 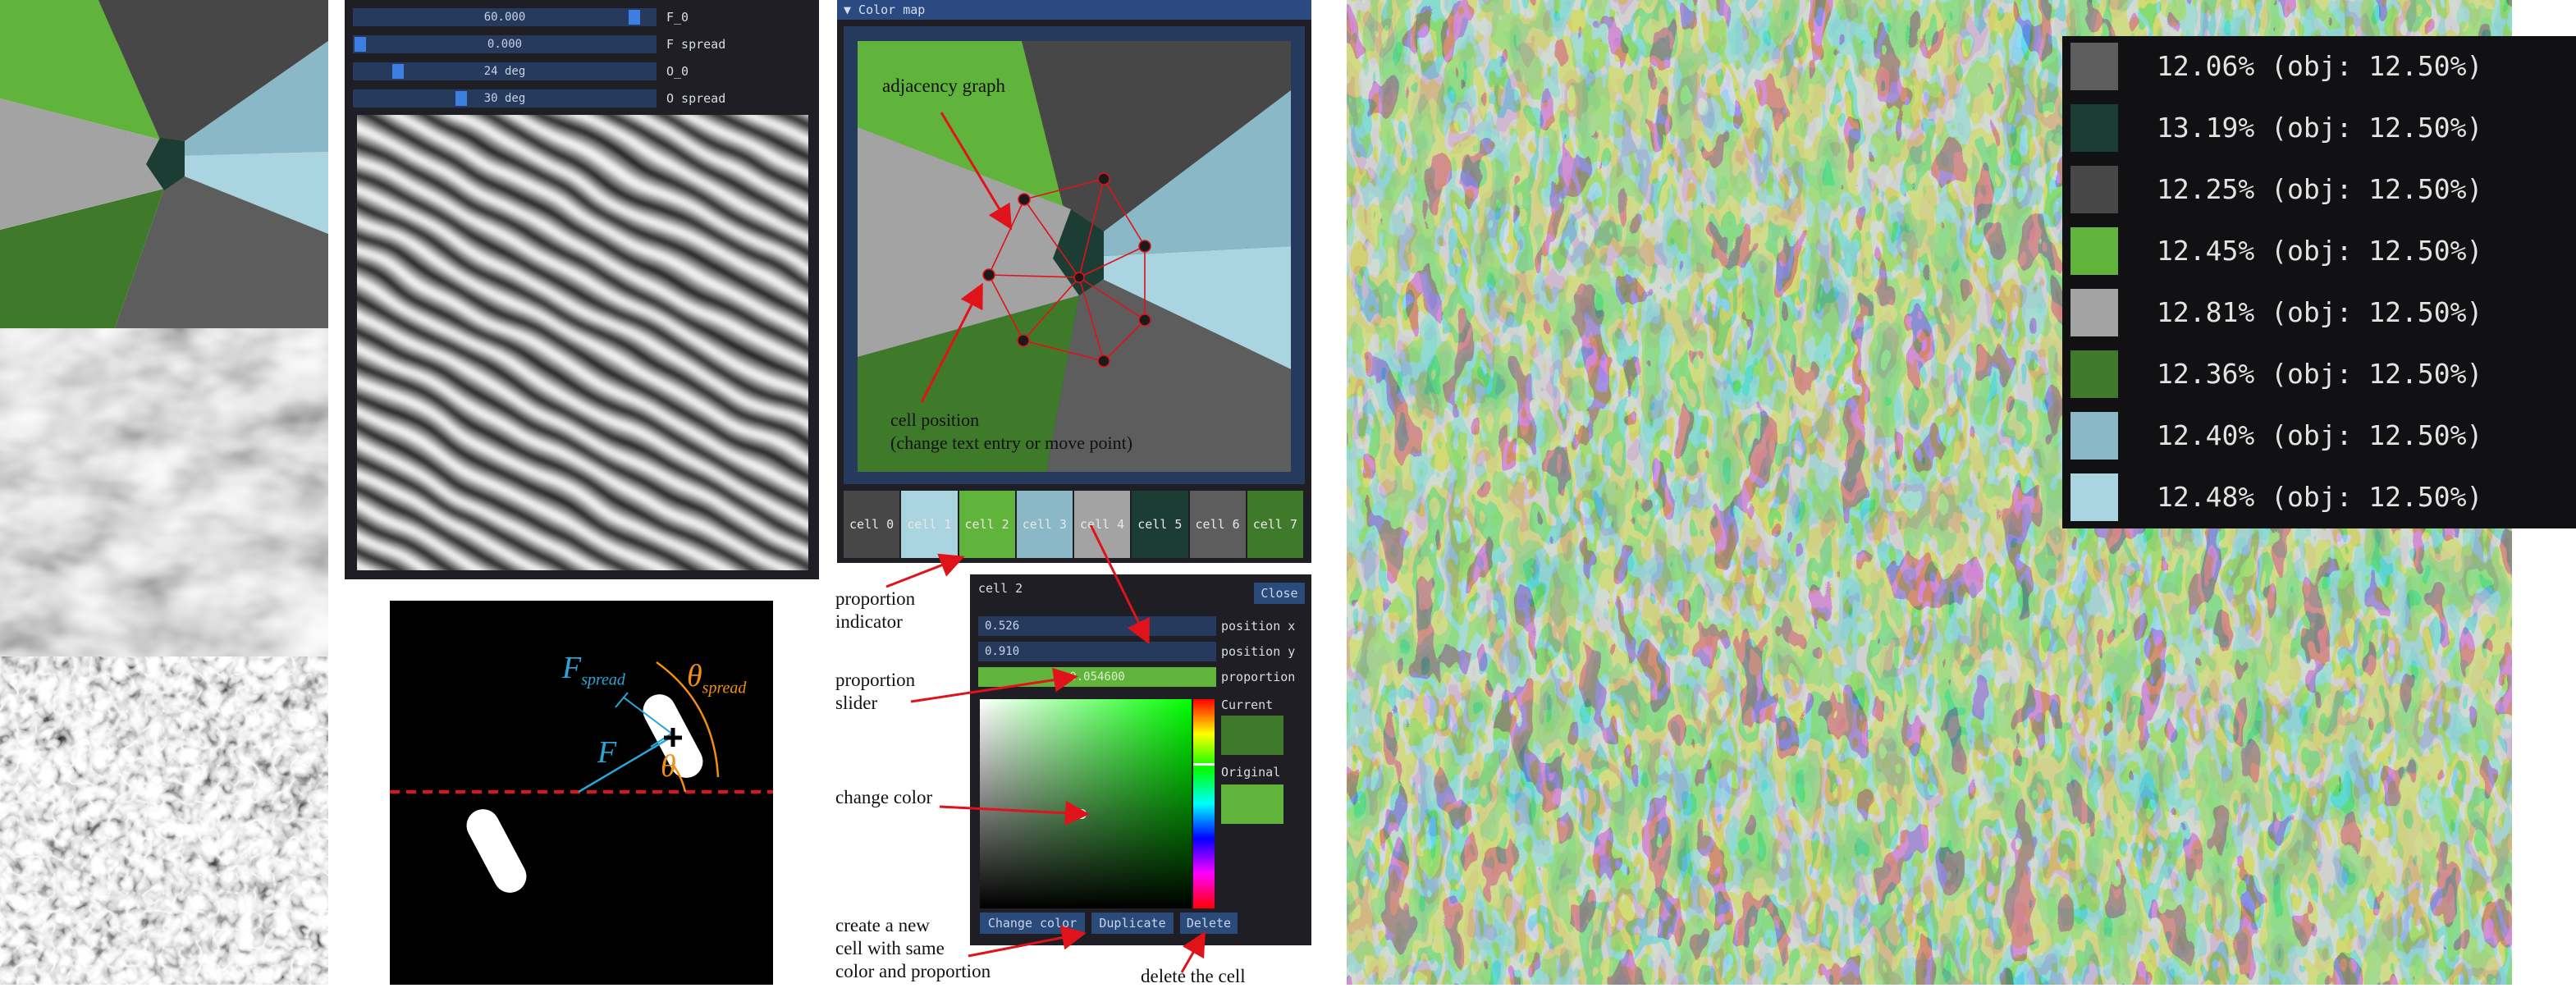 What do you see at coordinates (1251, 773) in the screenshot?
I see `original-label: Original` at bounding box center [1251, 773].